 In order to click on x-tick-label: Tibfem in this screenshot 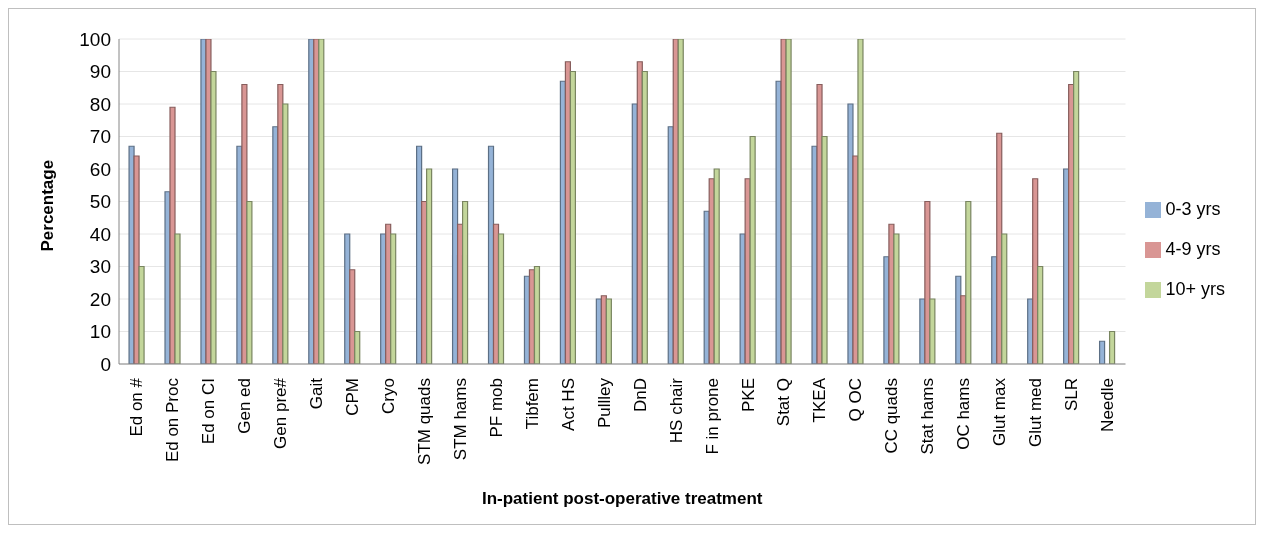, I will do `click(532, 404)`.